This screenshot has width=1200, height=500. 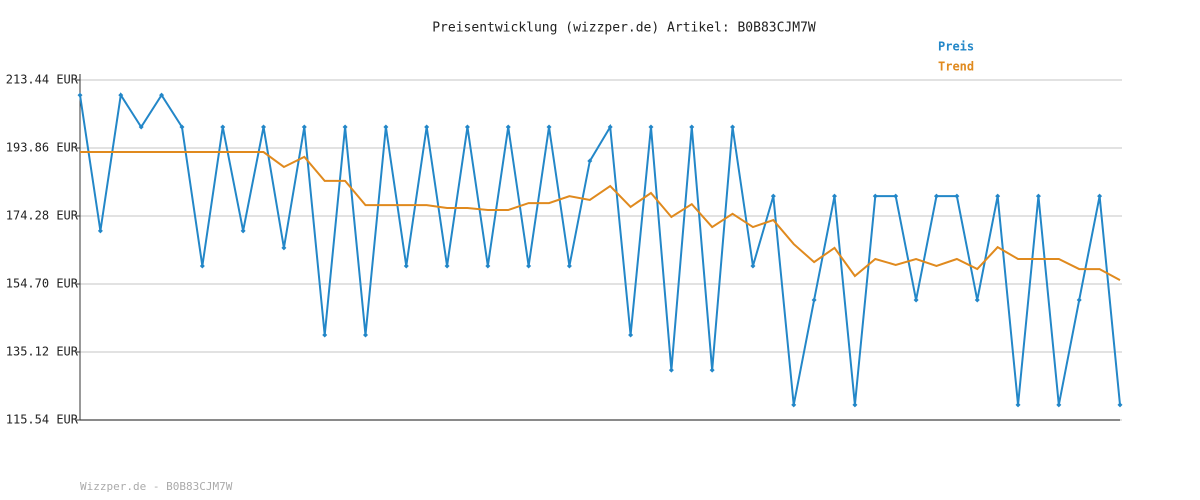 What do you see at coordinates (42, 420) in the screenshot?
I see `y-tick-label: 115.54 EUR` at bounding box center [42, 420].